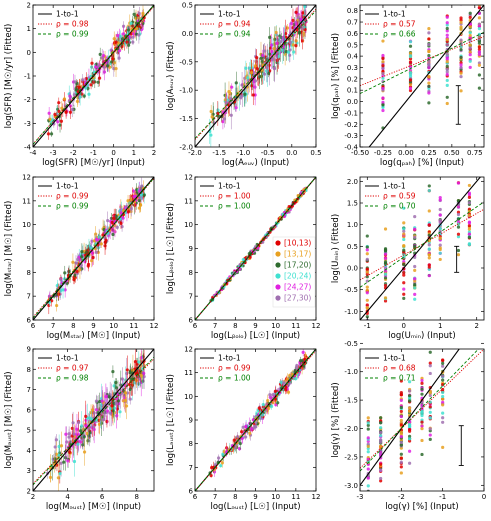 The width and height of the screenshot is (491, 521). What do you see at coordinates (352, 91) in the screenshot?
I see `y-tick-label: 0.1` at bounding box center [352, 91].